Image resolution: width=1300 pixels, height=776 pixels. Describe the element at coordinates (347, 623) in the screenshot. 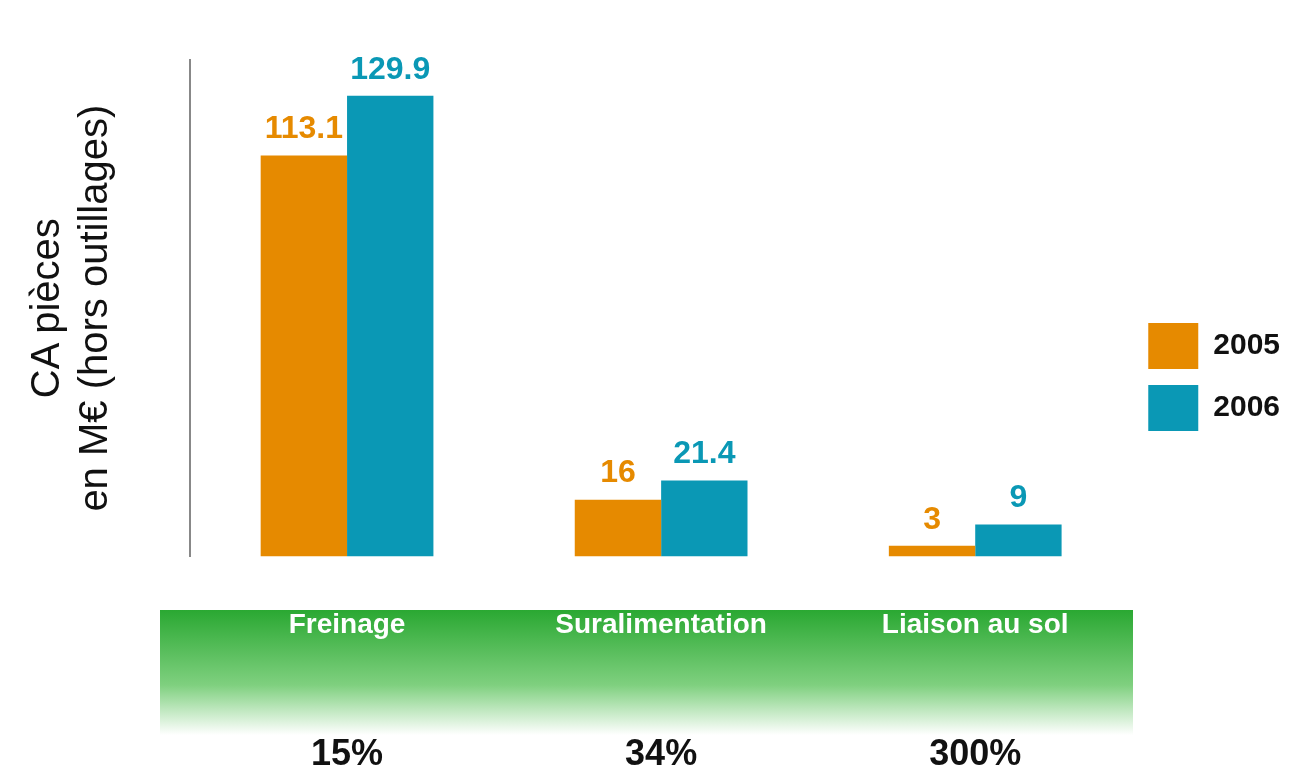

I see `x-tick-label: Freinage` at that location.